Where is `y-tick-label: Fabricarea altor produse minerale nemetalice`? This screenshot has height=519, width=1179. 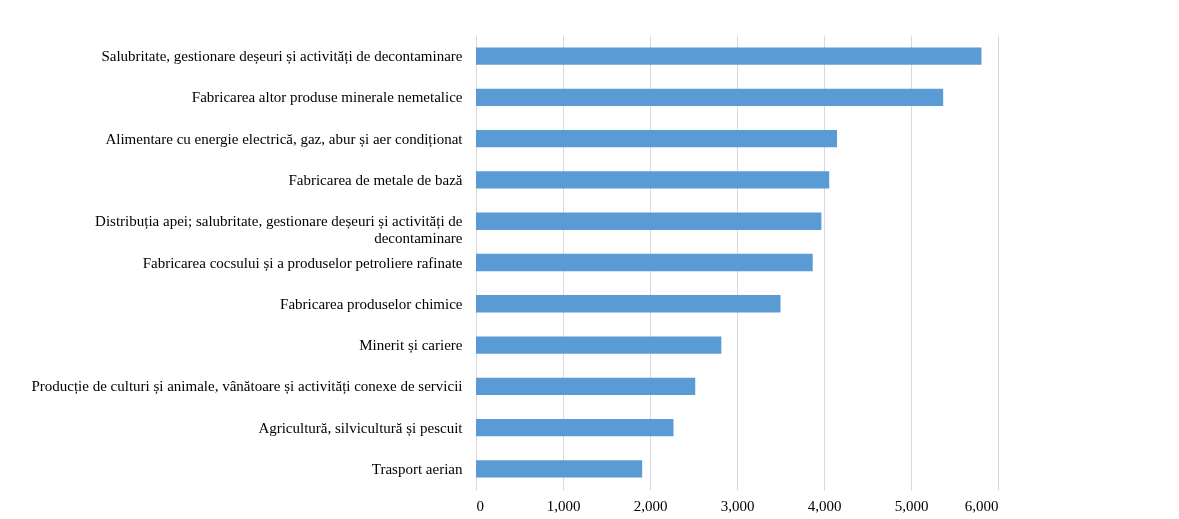
y-tick-label: Fabricarea altor produse minerale nemetalice is located at coordinates (327, 97).